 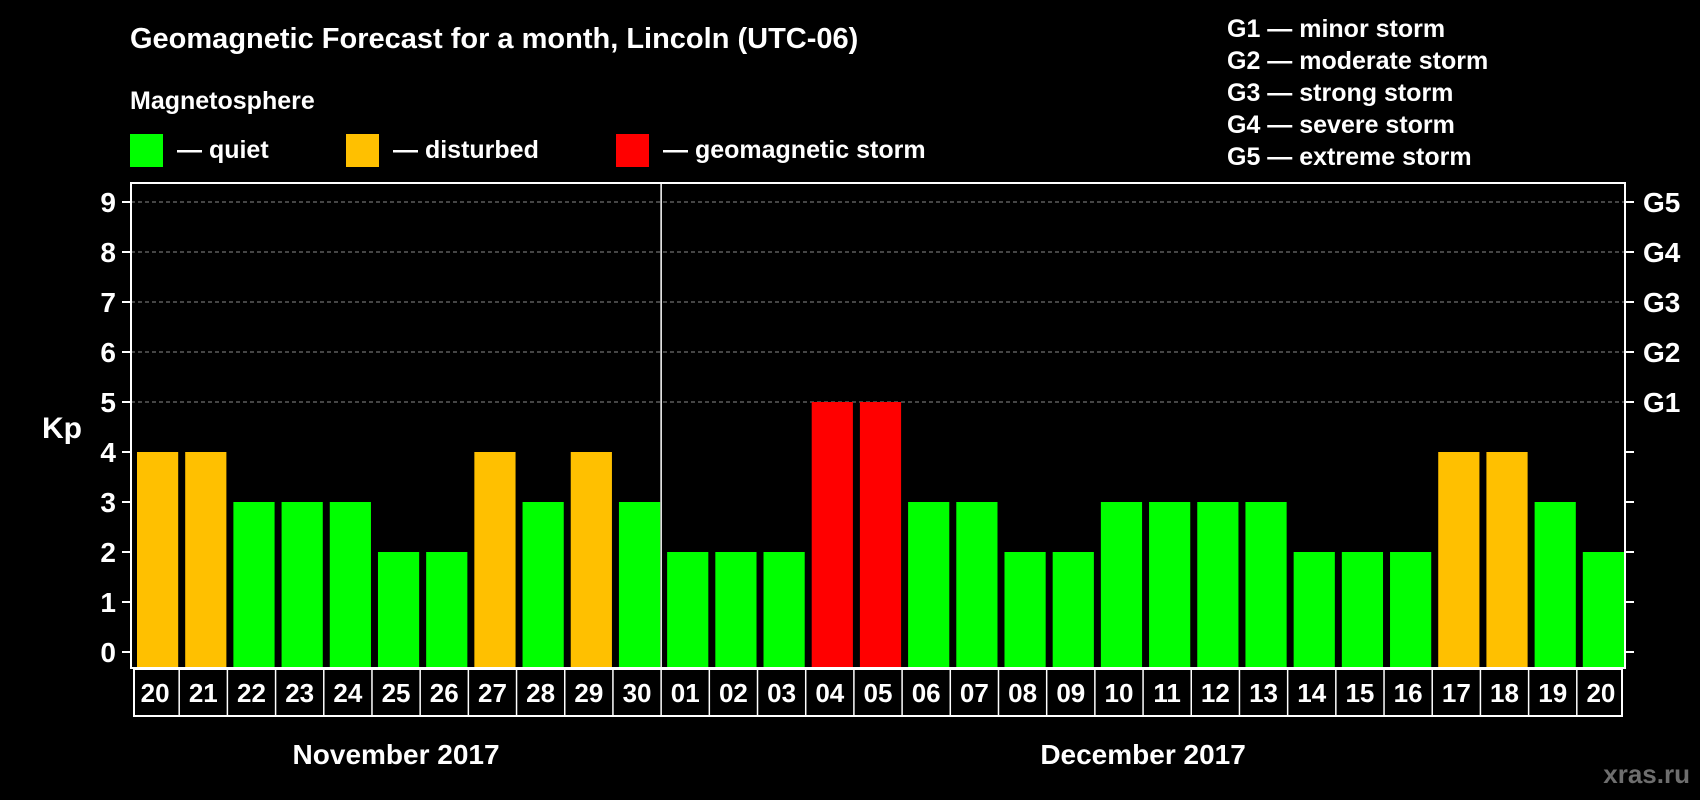 I want to click on x-tick-label: 25, so click(x=396, y=693).